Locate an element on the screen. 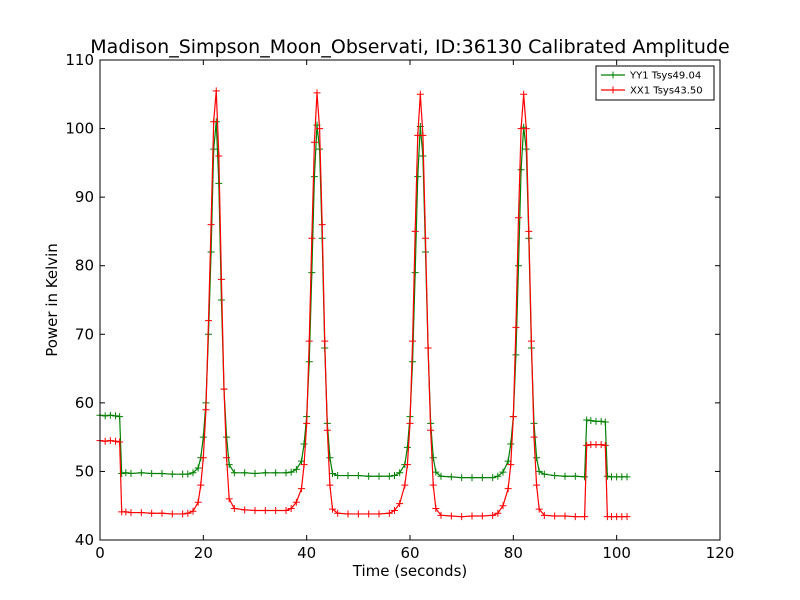 The width and height of the screenshot is (800, 600). x-tick-label: 40 is located at coordinates (306, 553).